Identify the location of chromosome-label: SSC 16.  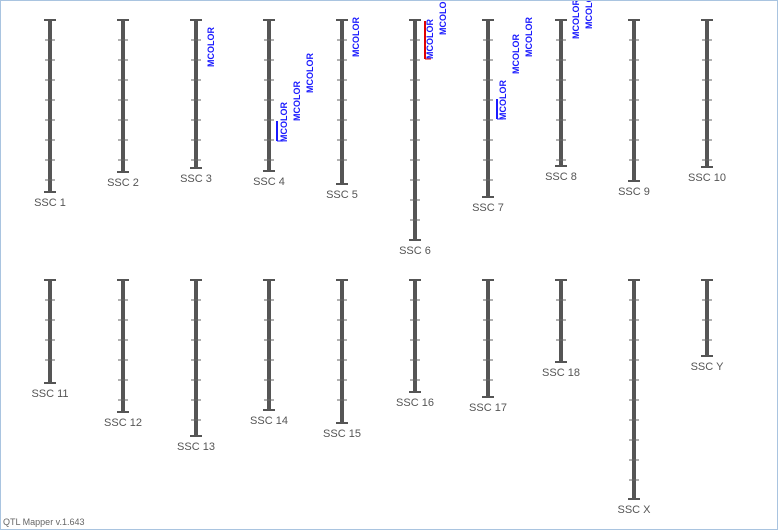
(415, 403).